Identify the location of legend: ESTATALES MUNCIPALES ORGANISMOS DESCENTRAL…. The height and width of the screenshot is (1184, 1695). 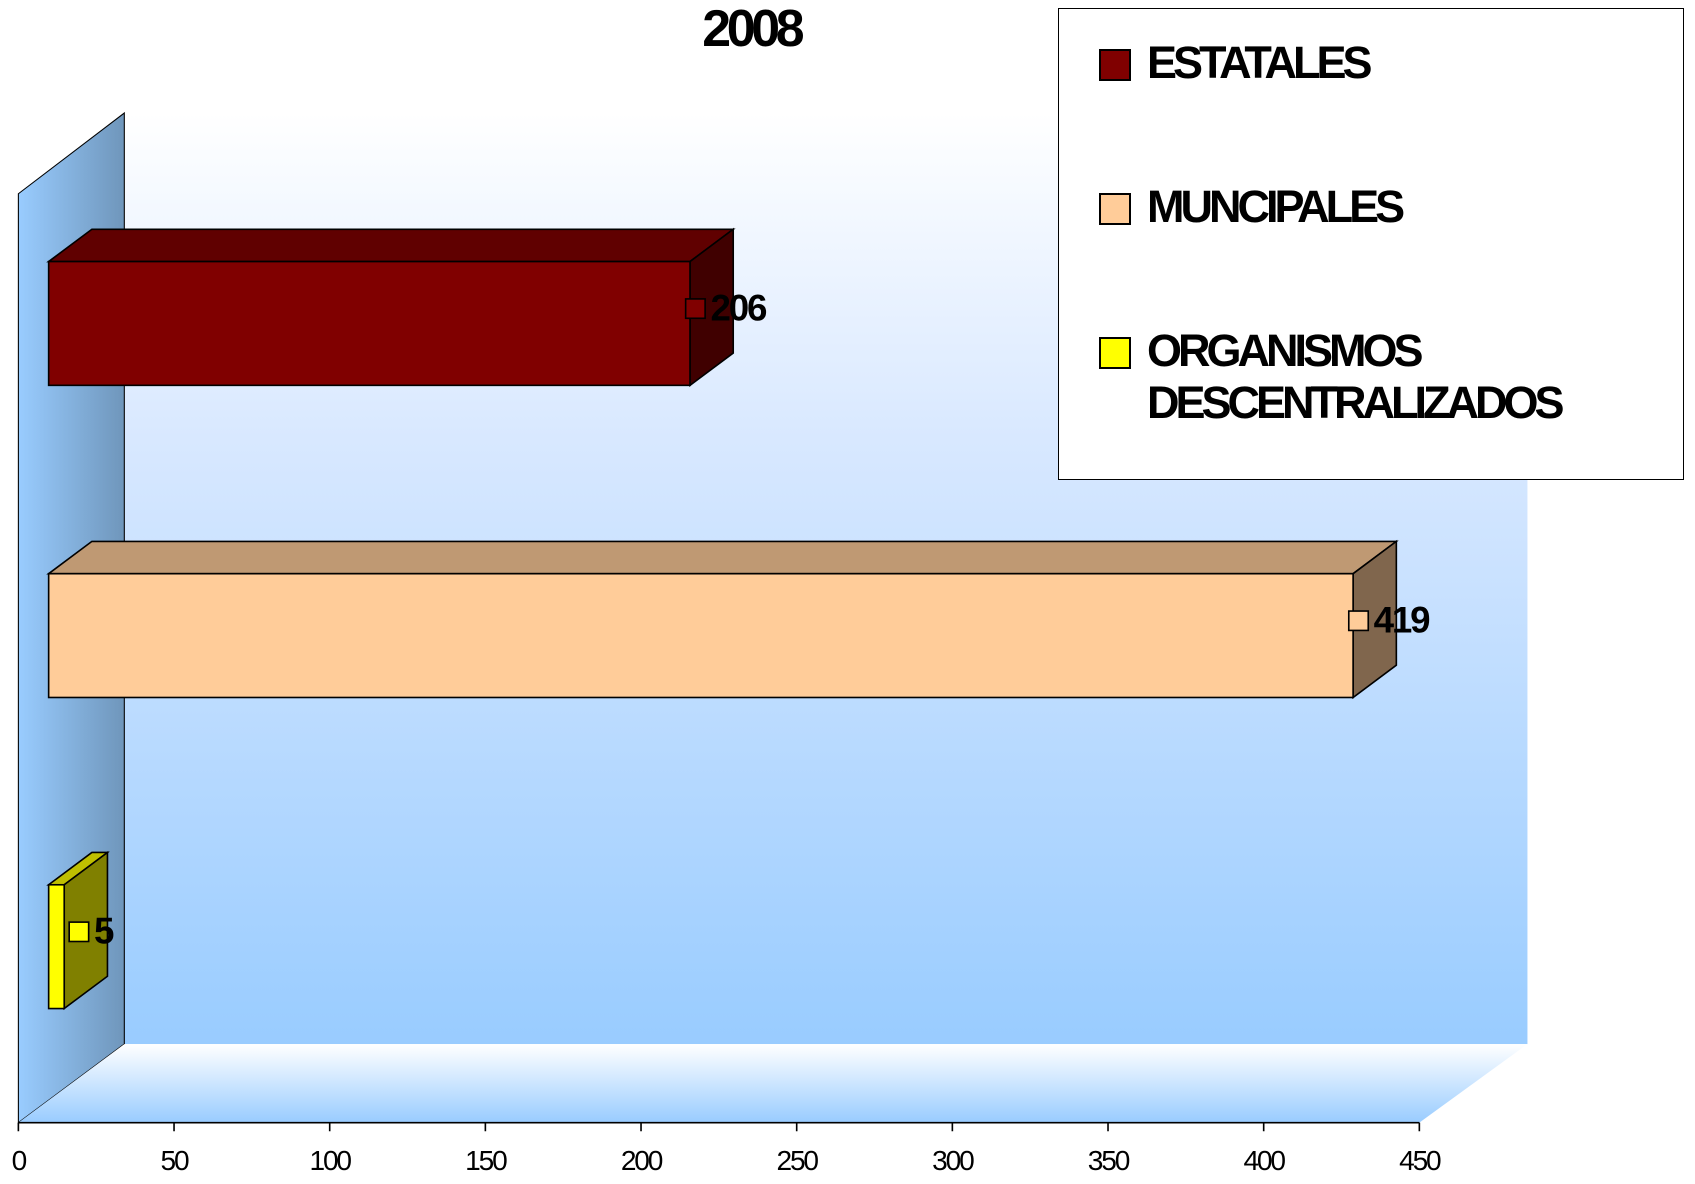
(1371, 244).